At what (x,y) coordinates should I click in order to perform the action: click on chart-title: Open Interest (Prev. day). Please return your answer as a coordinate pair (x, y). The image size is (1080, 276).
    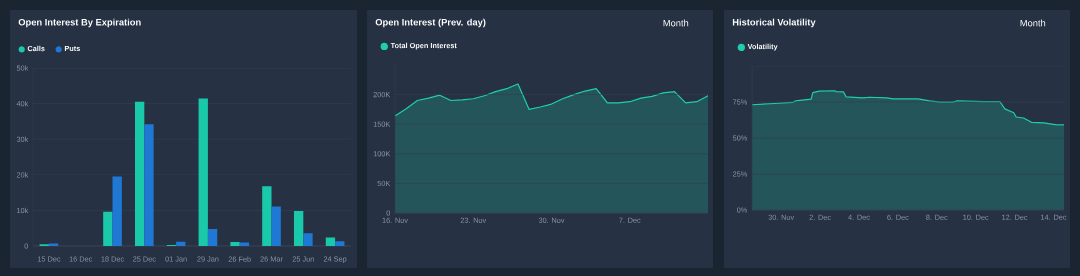
    Looking at the image, I should click on (430, 23).